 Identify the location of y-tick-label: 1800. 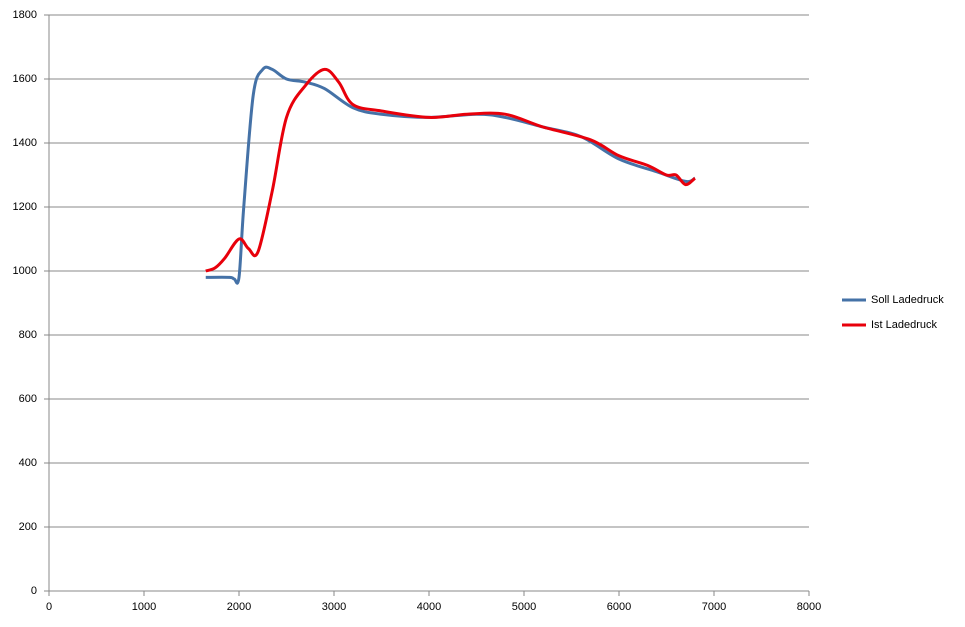
(25, 15).